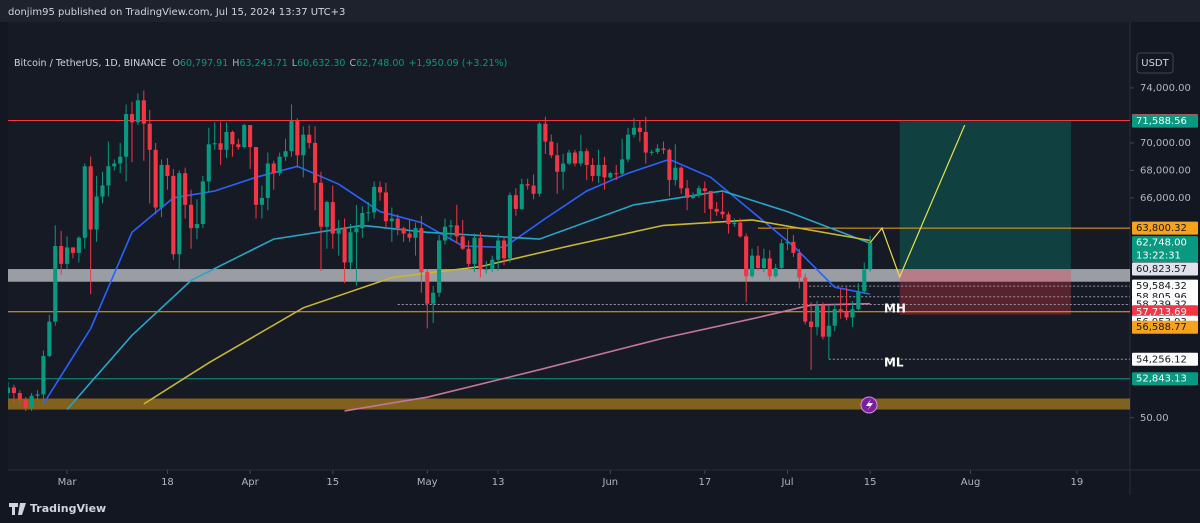  I want to click on price-label: 58,805.96, so click(1161, 297).